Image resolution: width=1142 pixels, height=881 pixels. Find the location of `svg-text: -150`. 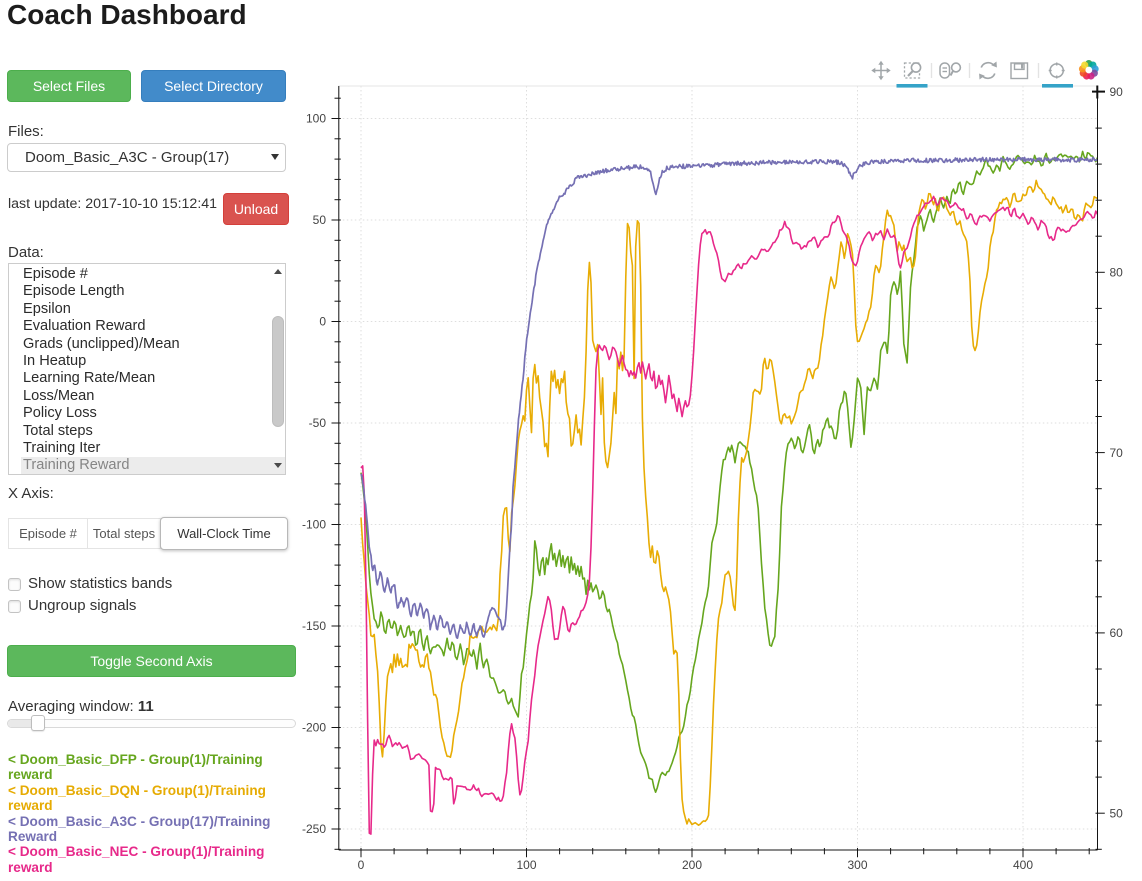

svg-text: -150 is located at coordinates (314, 626).